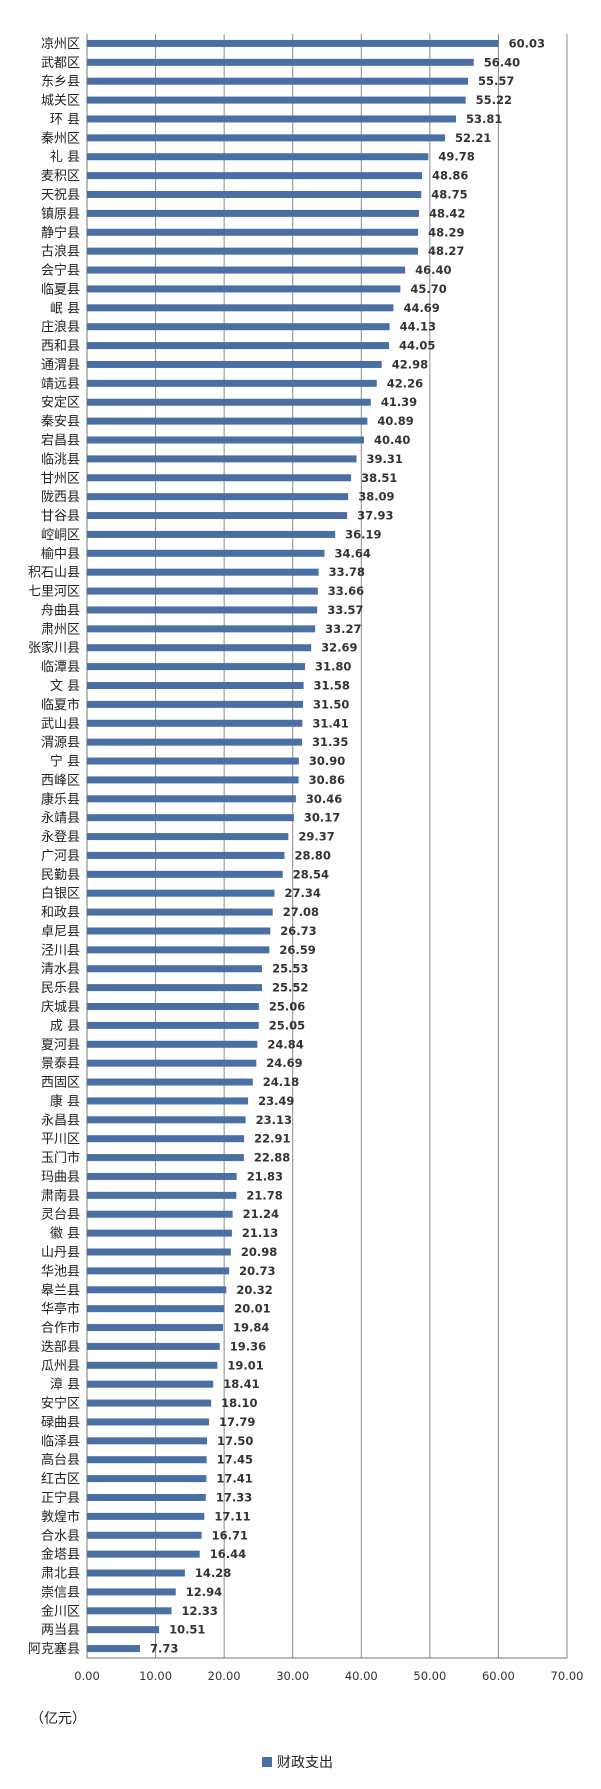 The width and height of the screenshot is (601, 1789). Describe the element at coordinates (60, 1422) in the screenshot. I see `category-label: 碌曲县` at that location.